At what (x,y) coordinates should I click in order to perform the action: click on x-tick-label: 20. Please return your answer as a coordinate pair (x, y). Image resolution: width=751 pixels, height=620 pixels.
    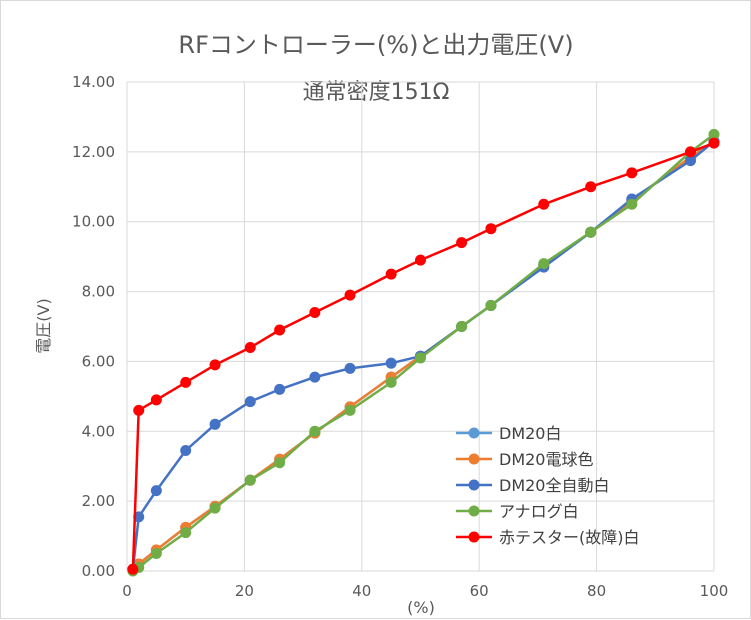
    Looking at the image, I should click on (244, 591).